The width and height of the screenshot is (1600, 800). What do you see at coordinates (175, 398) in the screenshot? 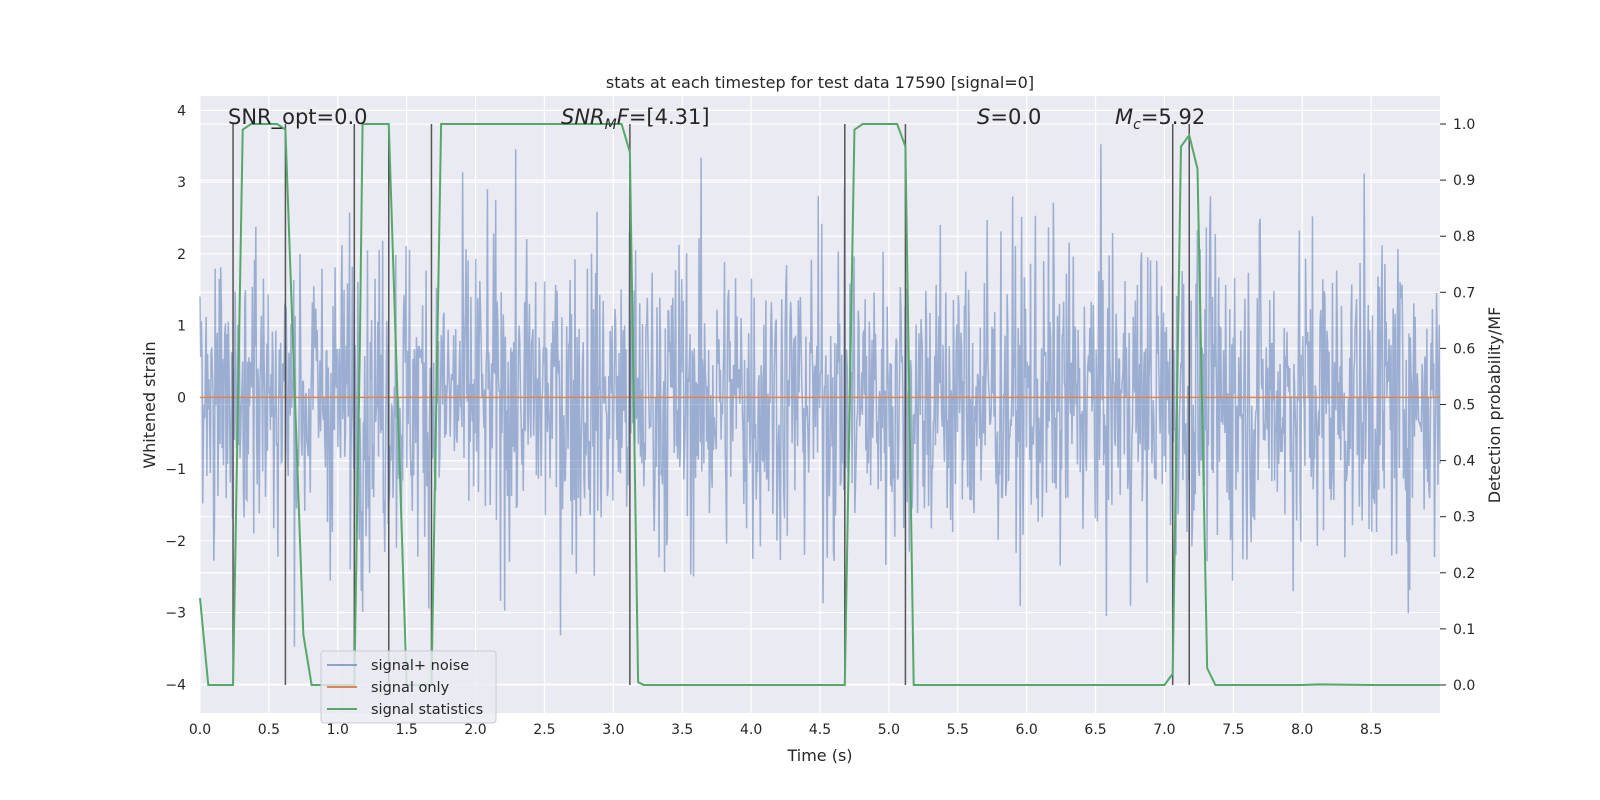
I see `y-tick-labels: −4 −3 −2 −1 0 1 2 3 4` at bounding box center [175, 398].